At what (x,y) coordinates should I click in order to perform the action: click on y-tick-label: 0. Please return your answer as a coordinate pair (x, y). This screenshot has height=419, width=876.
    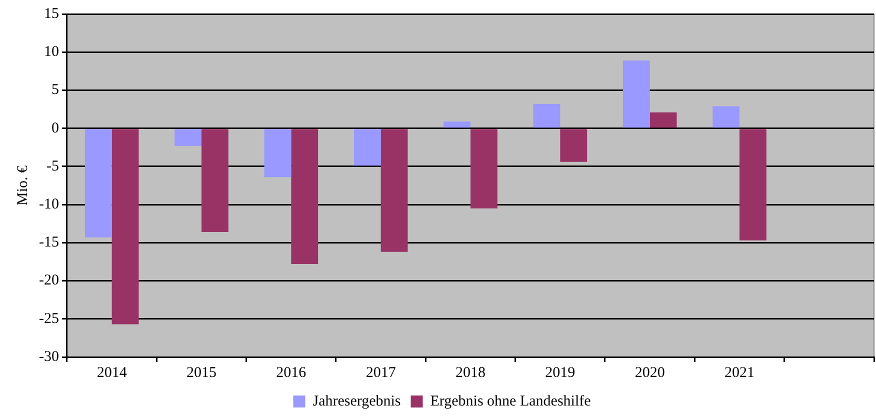
    Looking at the image, I should click on (55, 128).